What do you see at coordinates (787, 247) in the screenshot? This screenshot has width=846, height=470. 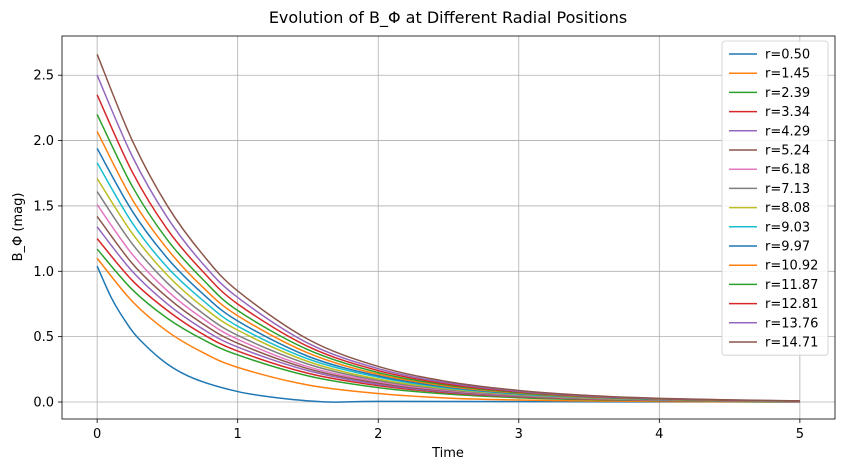 I see `legend-label: r=9.97` at bounding box center [787, 247].